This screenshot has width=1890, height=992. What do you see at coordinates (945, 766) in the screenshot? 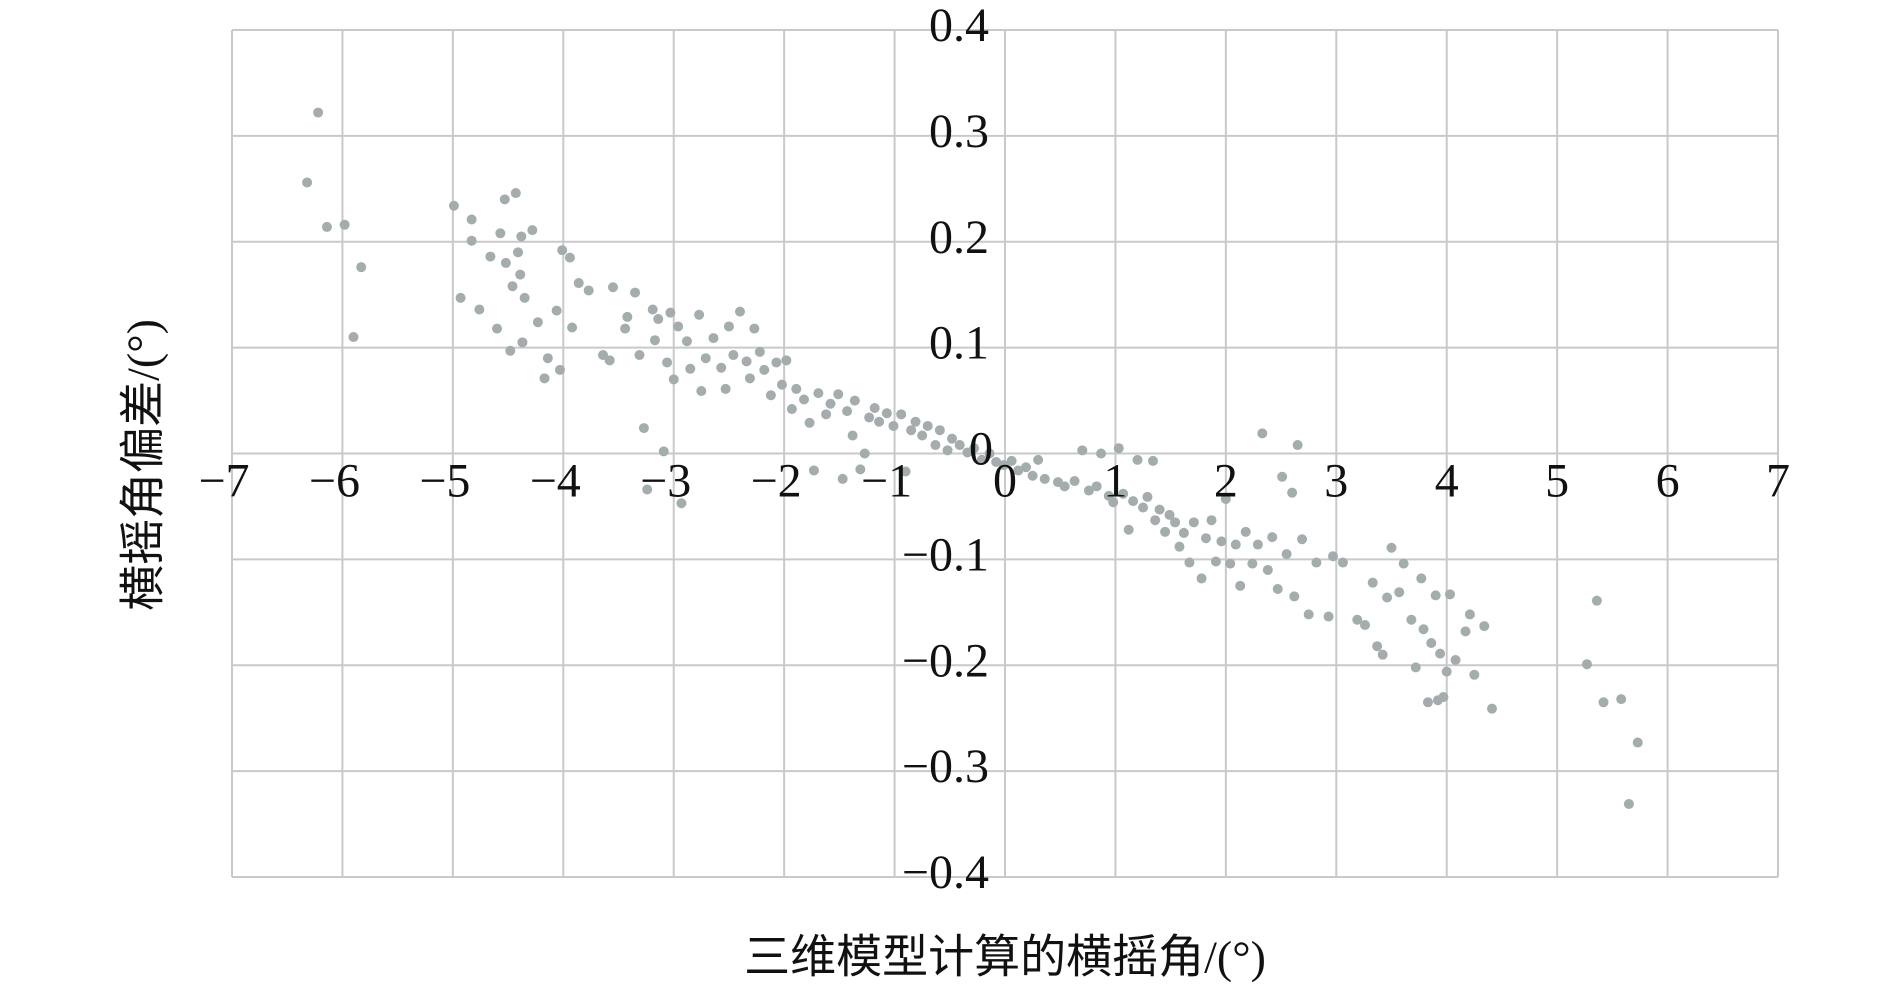
I see `y-tick-label: −0.3` at bounding box center [945, 766].